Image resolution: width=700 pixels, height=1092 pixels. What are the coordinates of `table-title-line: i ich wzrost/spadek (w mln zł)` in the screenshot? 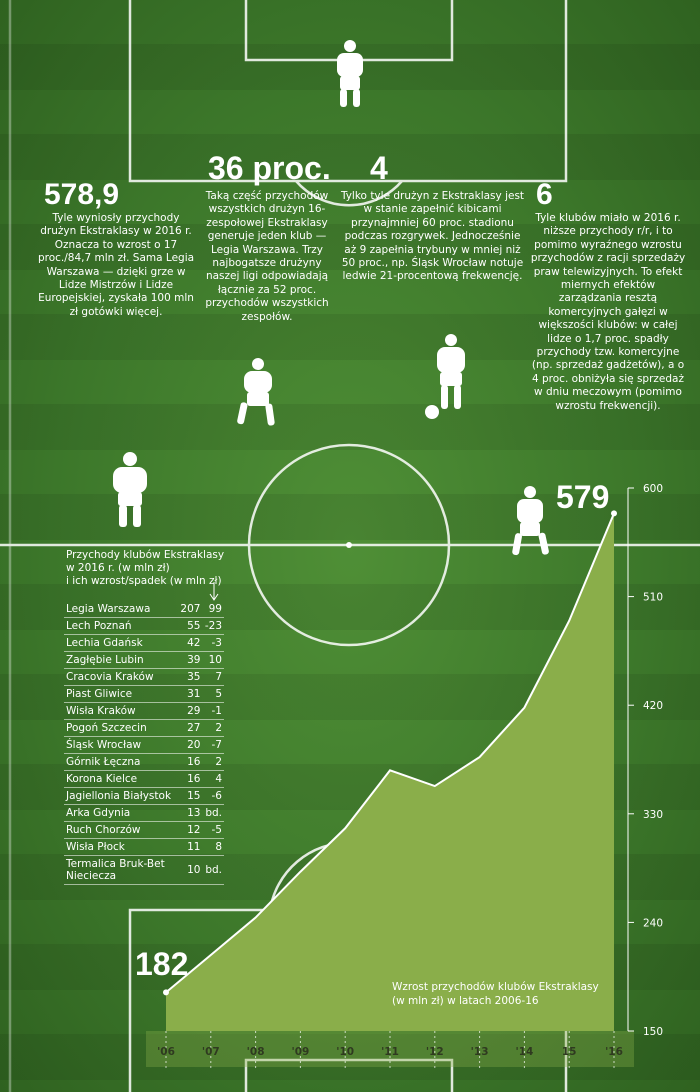 It's located at (144, 581).